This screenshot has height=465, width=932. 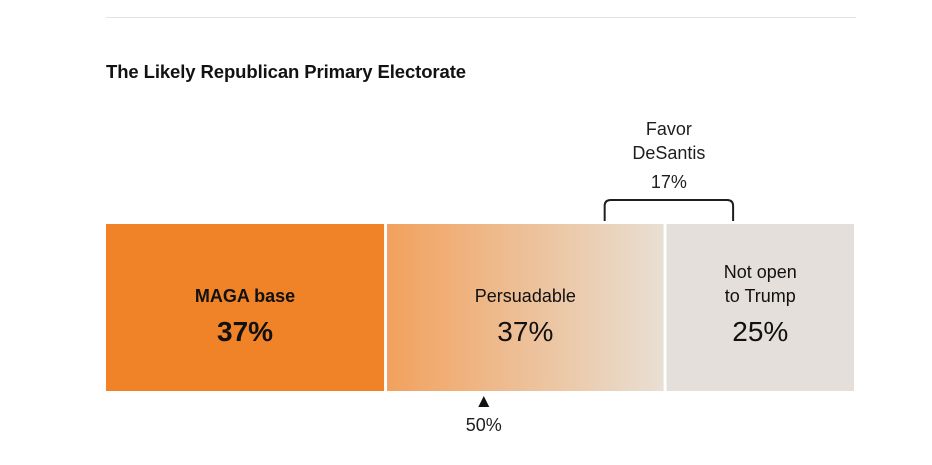 What do you see at coordinates (481, 17) in the screenshot?
I see `top-divider` at bounding box center [481, 17].